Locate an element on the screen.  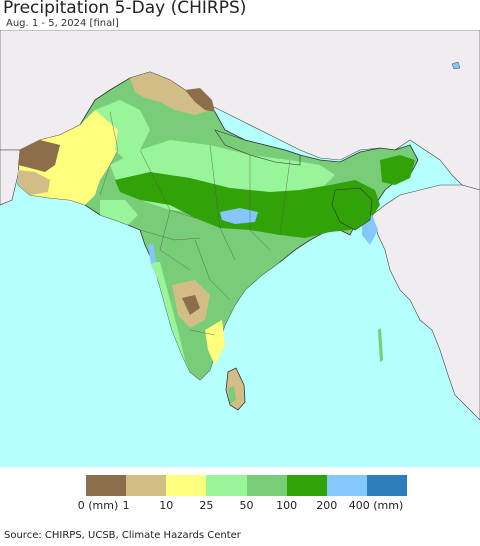
brown-baluchistan is located at coordinates (39, 156).